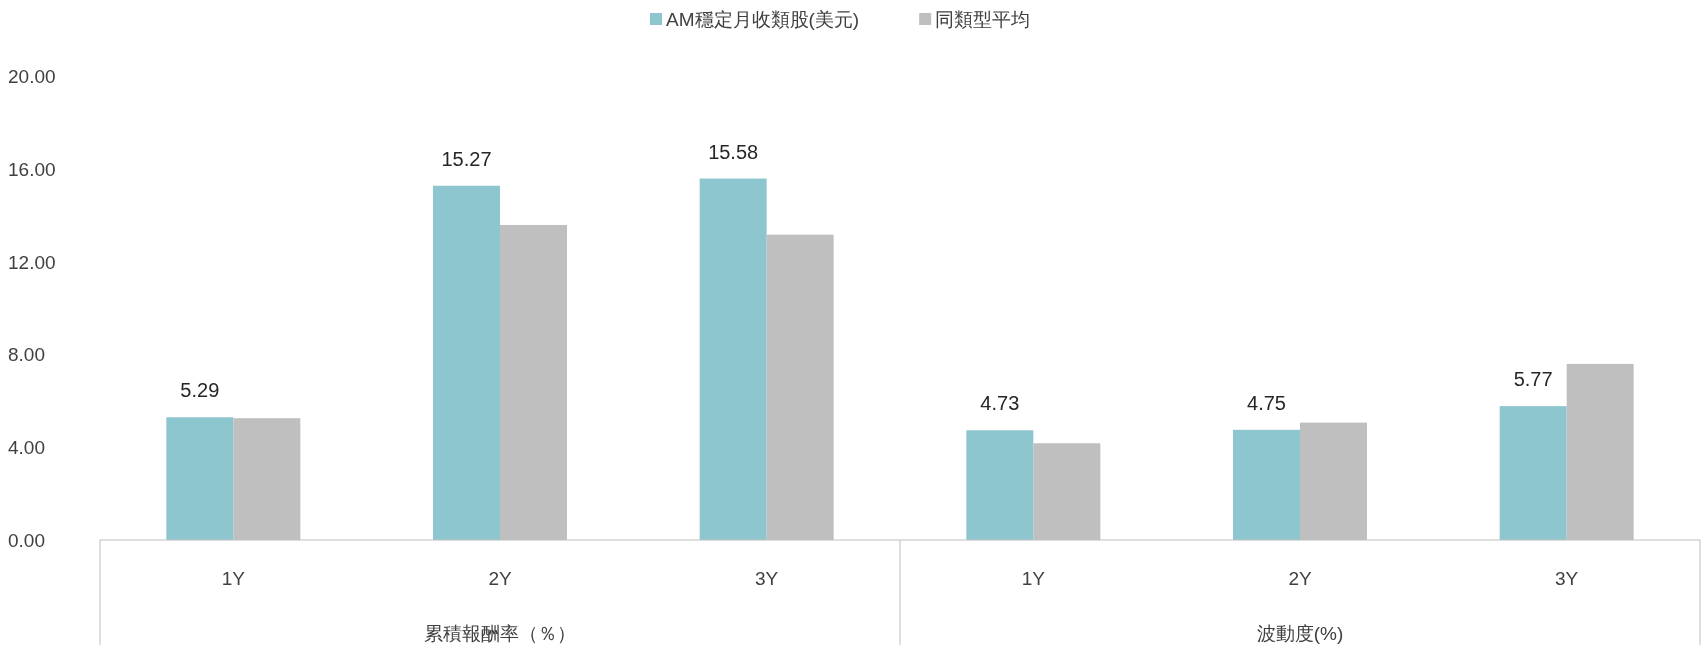 The height and width of the screenshot is (645, 1703). I want to click on y-tick-label: 8.00, so click(26, 355).